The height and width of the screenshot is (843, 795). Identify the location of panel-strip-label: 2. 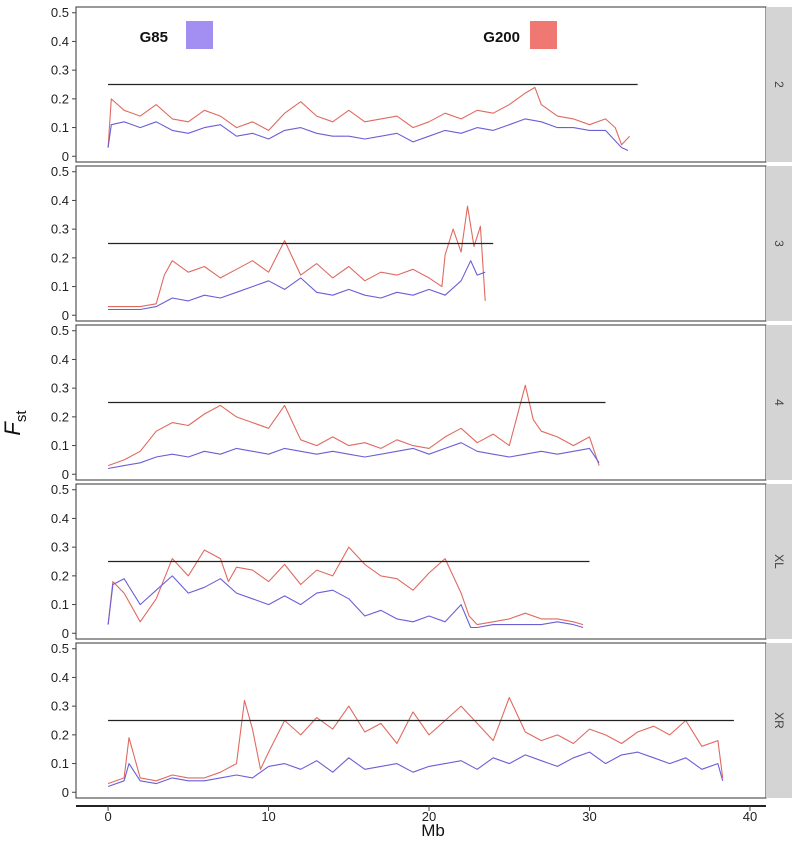
(779, 84).